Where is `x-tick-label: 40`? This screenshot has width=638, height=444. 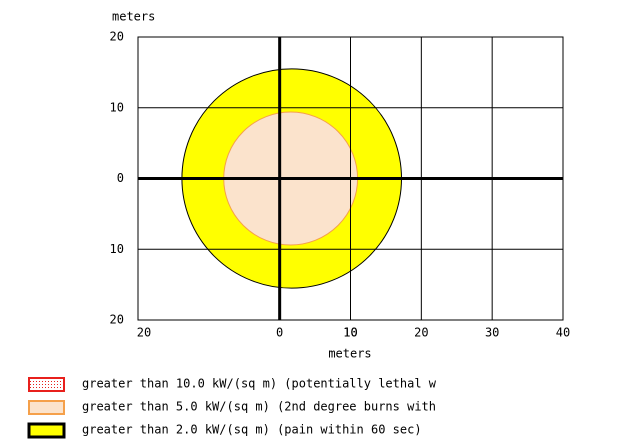
x-tick-label: 40 is located at coordinates (563, 333).